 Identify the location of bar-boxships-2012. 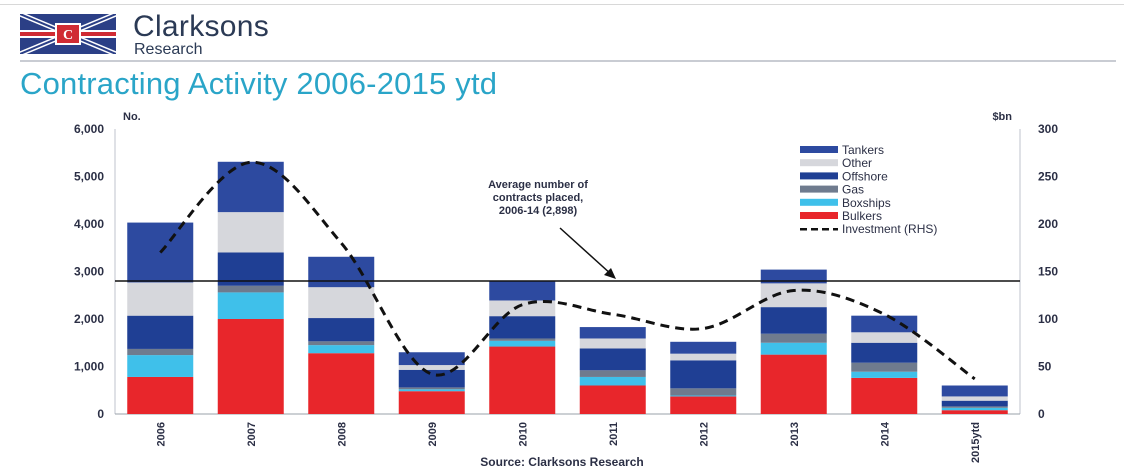
(703, 396).